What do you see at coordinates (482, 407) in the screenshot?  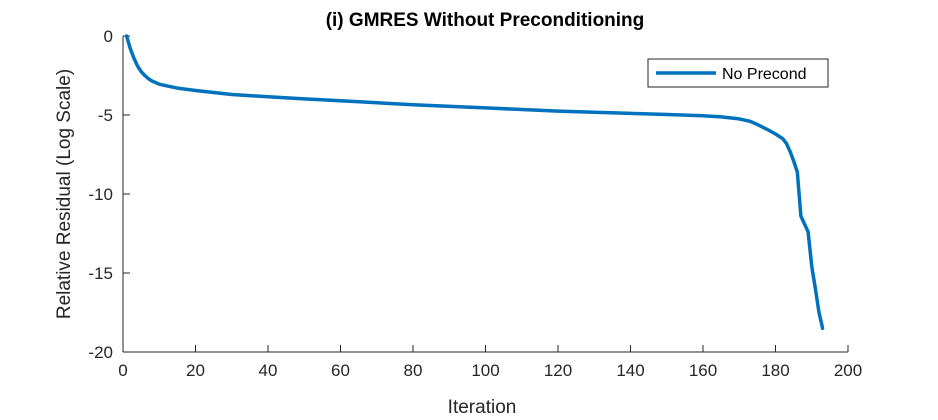 I see `x-axis-label: Iteration` at bounding box center [482, 407].